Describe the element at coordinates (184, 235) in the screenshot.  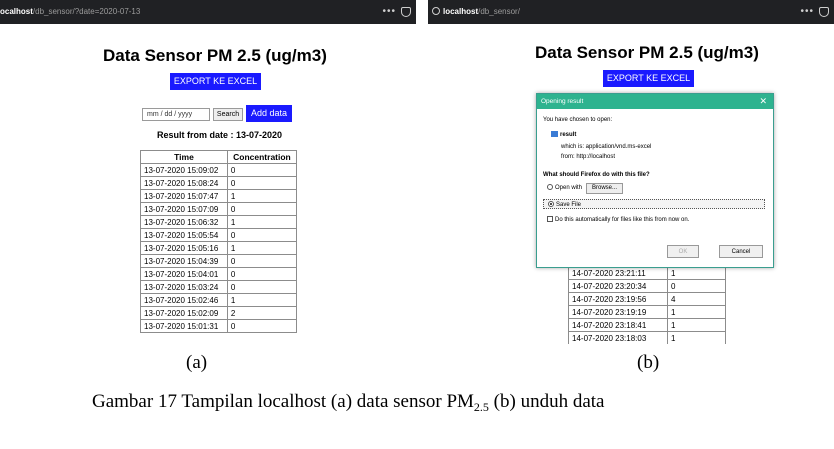
I see `time-cell: 13-07-2020 15:05:54` at that location.